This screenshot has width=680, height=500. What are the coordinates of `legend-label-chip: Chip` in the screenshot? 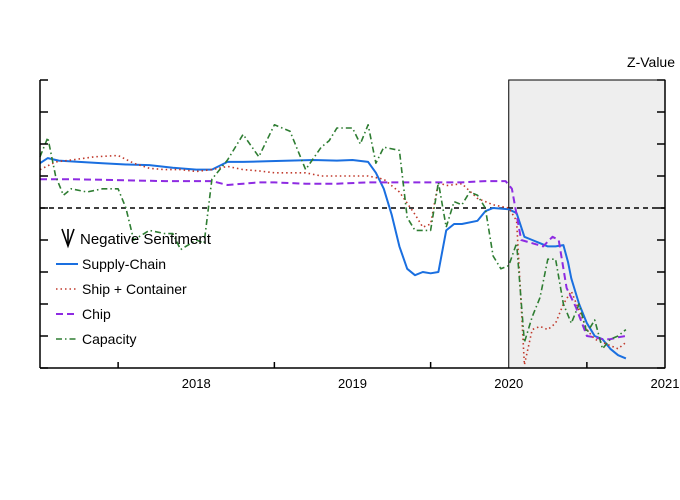 It's located at (96, 314).